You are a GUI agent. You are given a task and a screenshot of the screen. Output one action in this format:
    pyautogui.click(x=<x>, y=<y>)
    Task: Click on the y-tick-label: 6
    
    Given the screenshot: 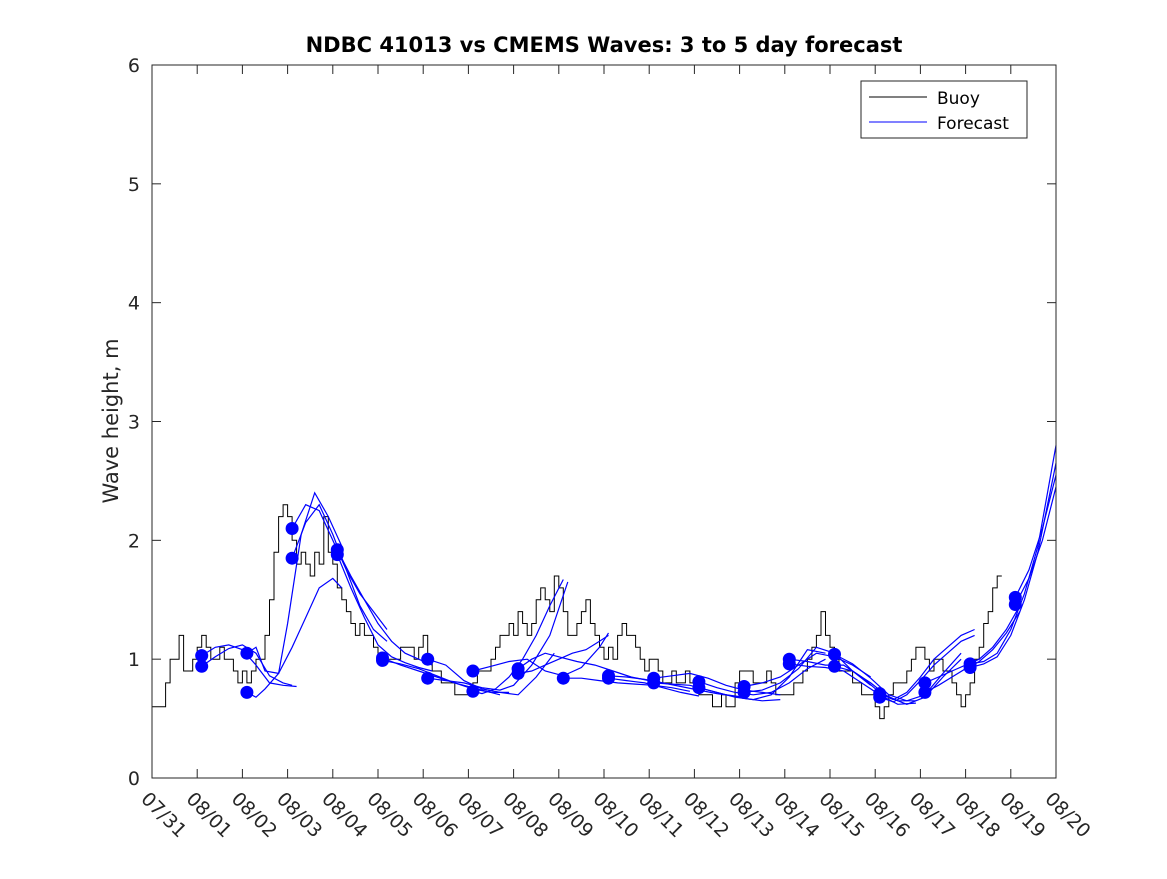 What is the action you would take?
    pyautogui.click(x=134, y=66)
    